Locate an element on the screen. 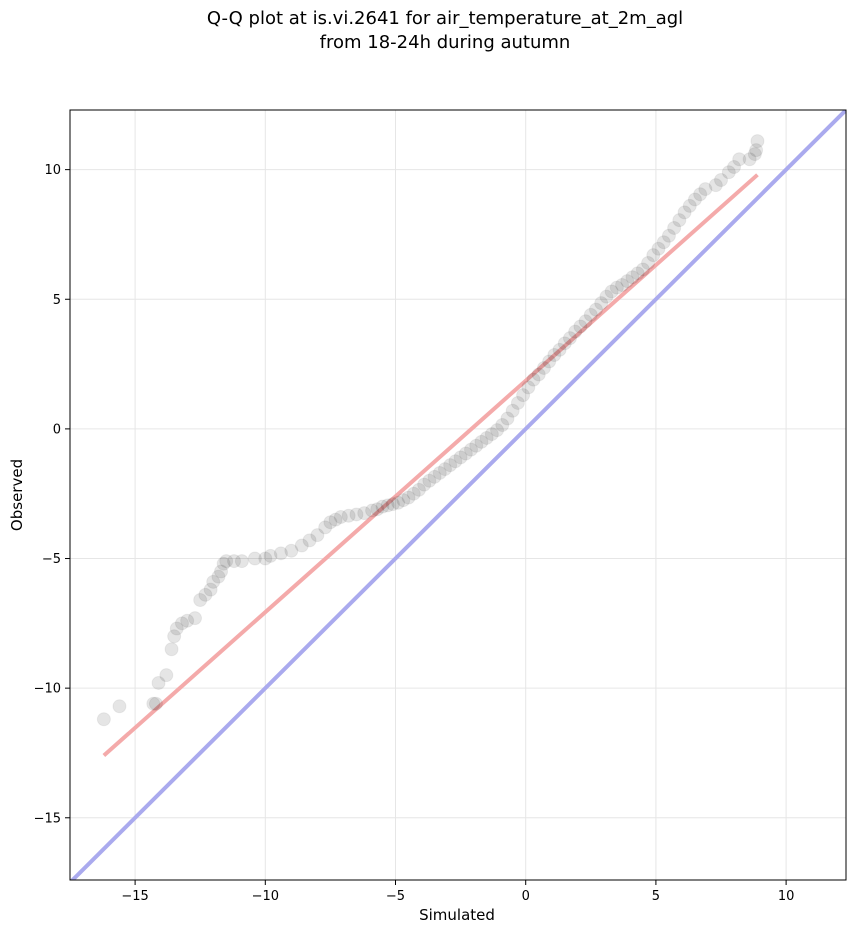  y-tick-label: 0 is located at coordinates (57, 429).